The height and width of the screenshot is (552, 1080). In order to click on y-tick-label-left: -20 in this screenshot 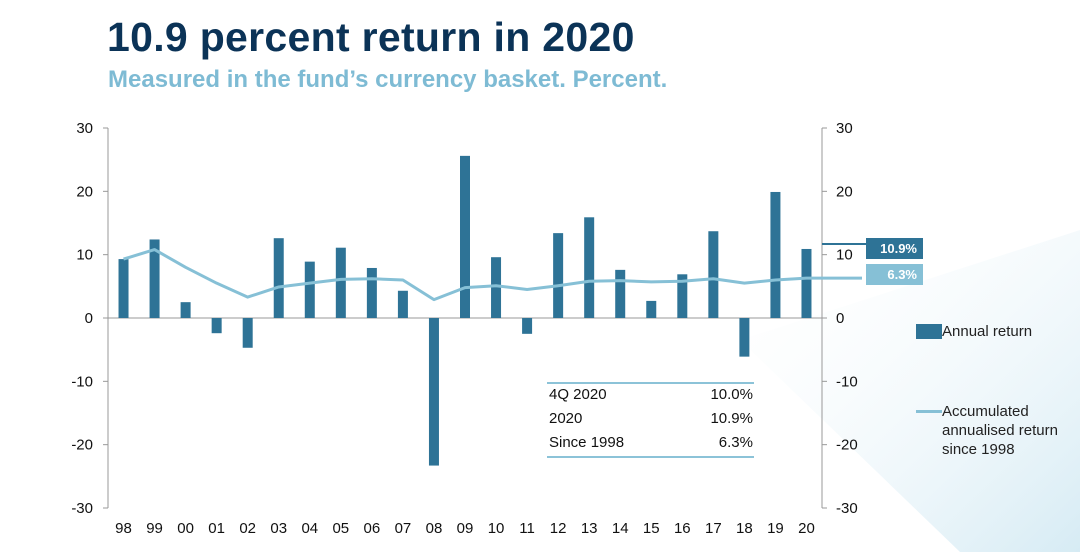, I will do `click(82, 445)`.